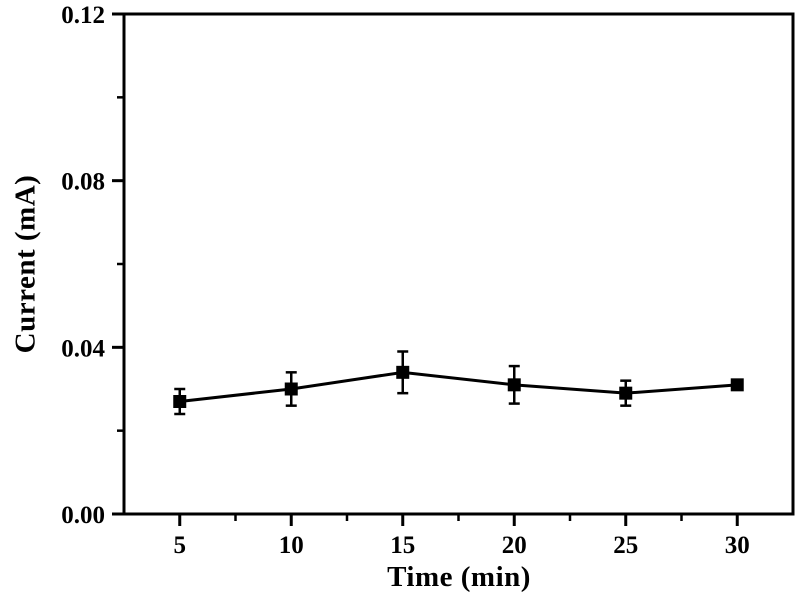  What do you see at coordinates (83, 15) in the screenshot?
I see `y-tick-label: 0.12` at bounding box center [83, 15].